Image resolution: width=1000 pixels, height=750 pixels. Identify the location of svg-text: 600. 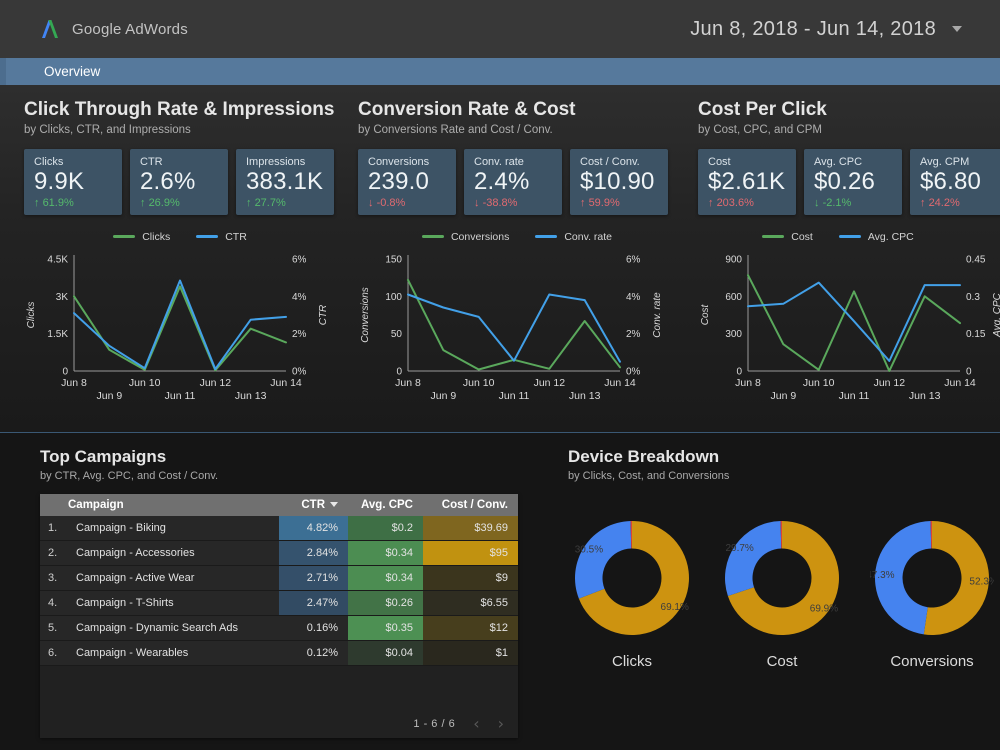
(733, 296).